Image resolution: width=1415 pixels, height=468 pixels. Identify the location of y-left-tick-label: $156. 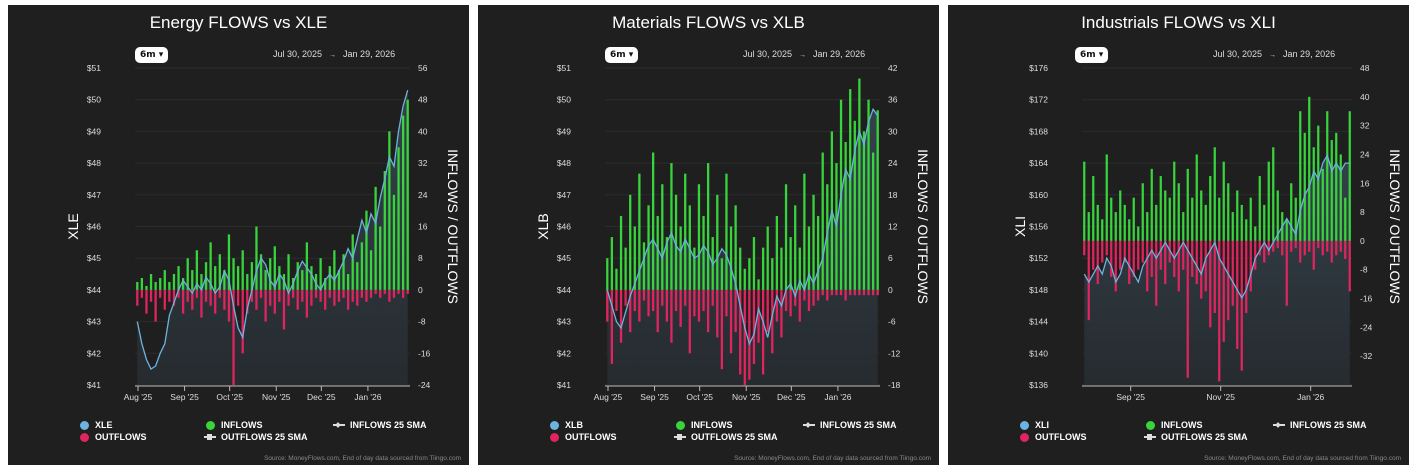
(1038, 227).